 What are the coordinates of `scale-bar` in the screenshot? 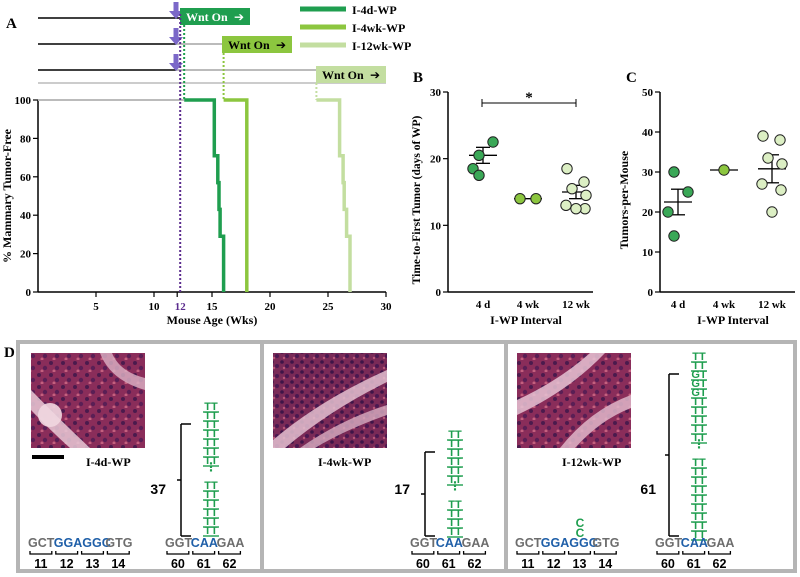 It's located at (48, 457).